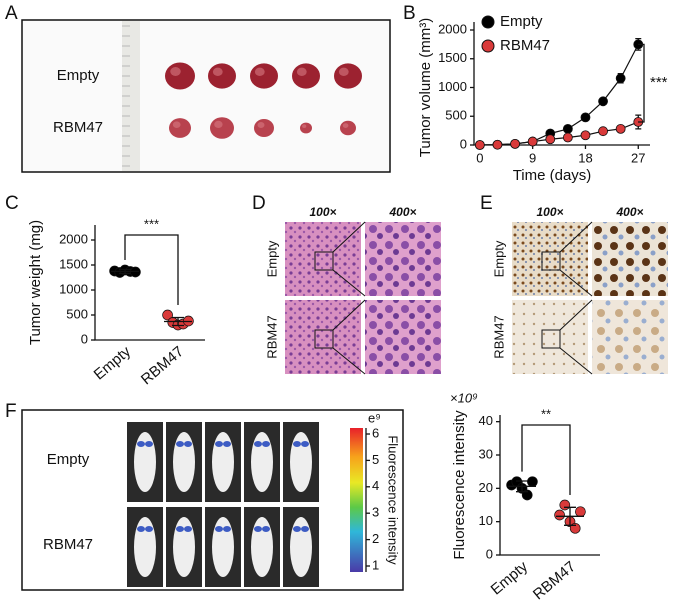  I want to click on y-axis-label: Tumor weight (mg), so click(35, 282).